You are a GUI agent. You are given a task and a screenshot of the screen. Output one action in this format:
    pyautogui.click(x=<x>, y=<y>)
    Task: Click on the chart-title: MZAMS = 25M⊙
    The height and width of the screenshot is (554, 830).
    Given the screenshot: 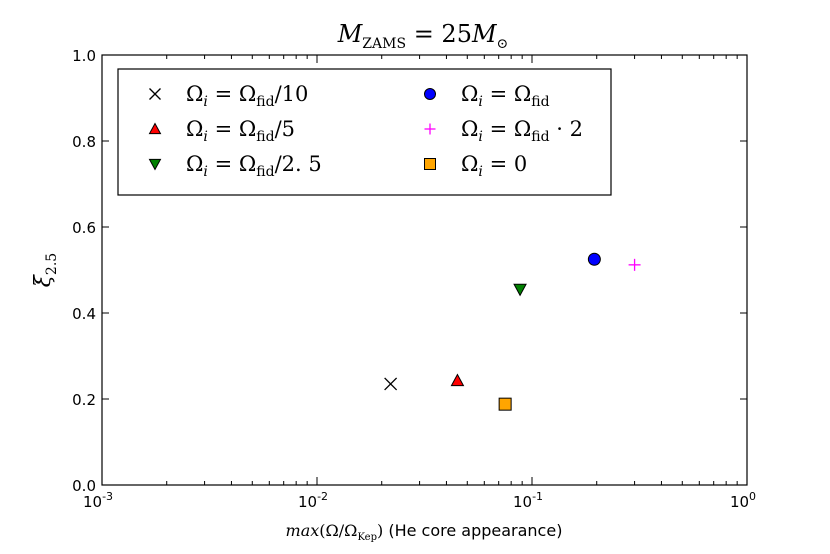 What is the action you would take?
    pyautogui.click(x=423, y=36)
    